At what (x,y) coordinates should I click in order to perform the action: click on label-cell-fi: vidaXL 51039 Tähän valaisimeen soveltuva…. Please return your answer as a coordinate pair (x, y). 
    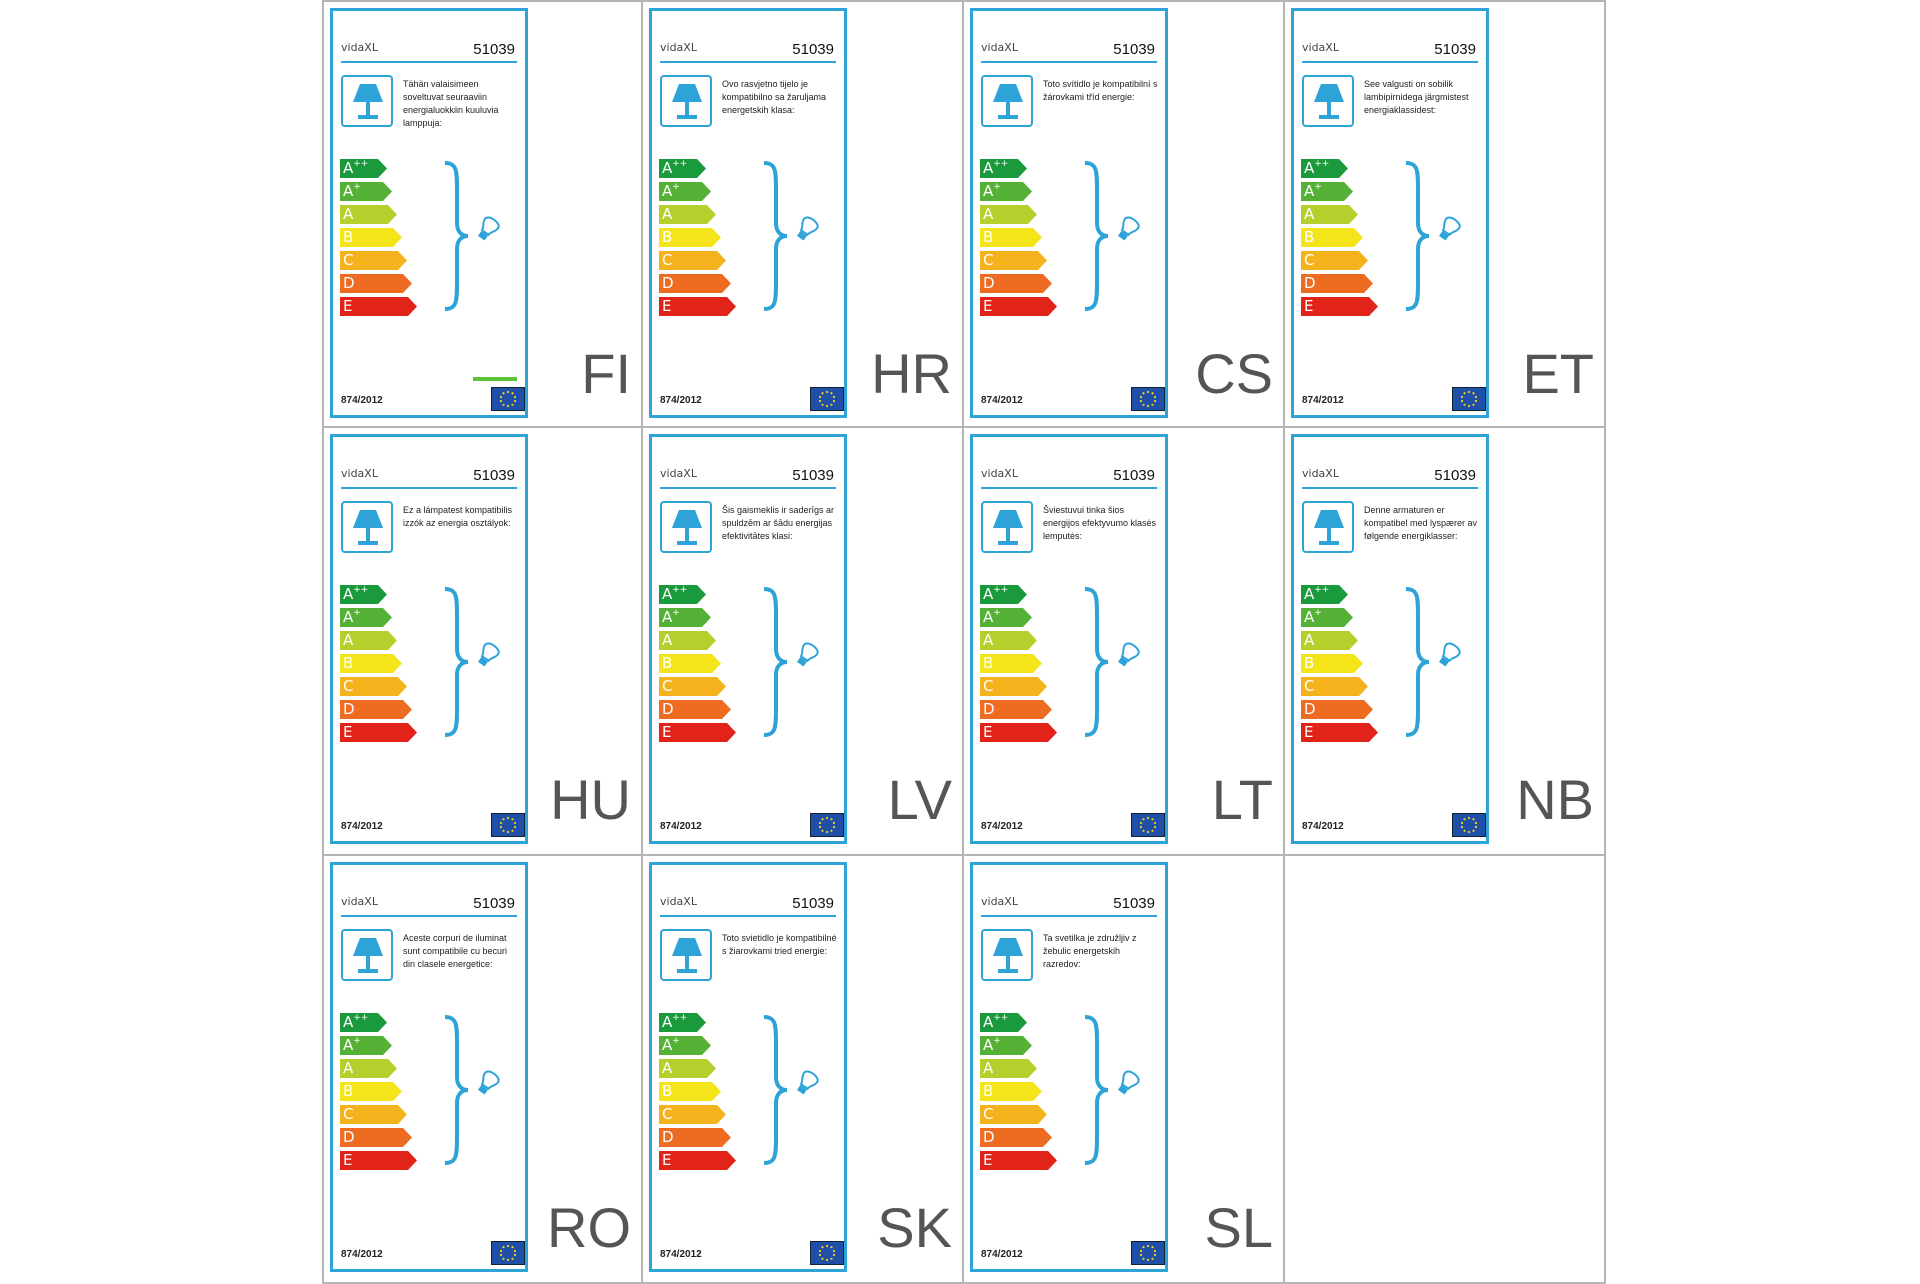
    Looking at the image, I should click on (482, 214).